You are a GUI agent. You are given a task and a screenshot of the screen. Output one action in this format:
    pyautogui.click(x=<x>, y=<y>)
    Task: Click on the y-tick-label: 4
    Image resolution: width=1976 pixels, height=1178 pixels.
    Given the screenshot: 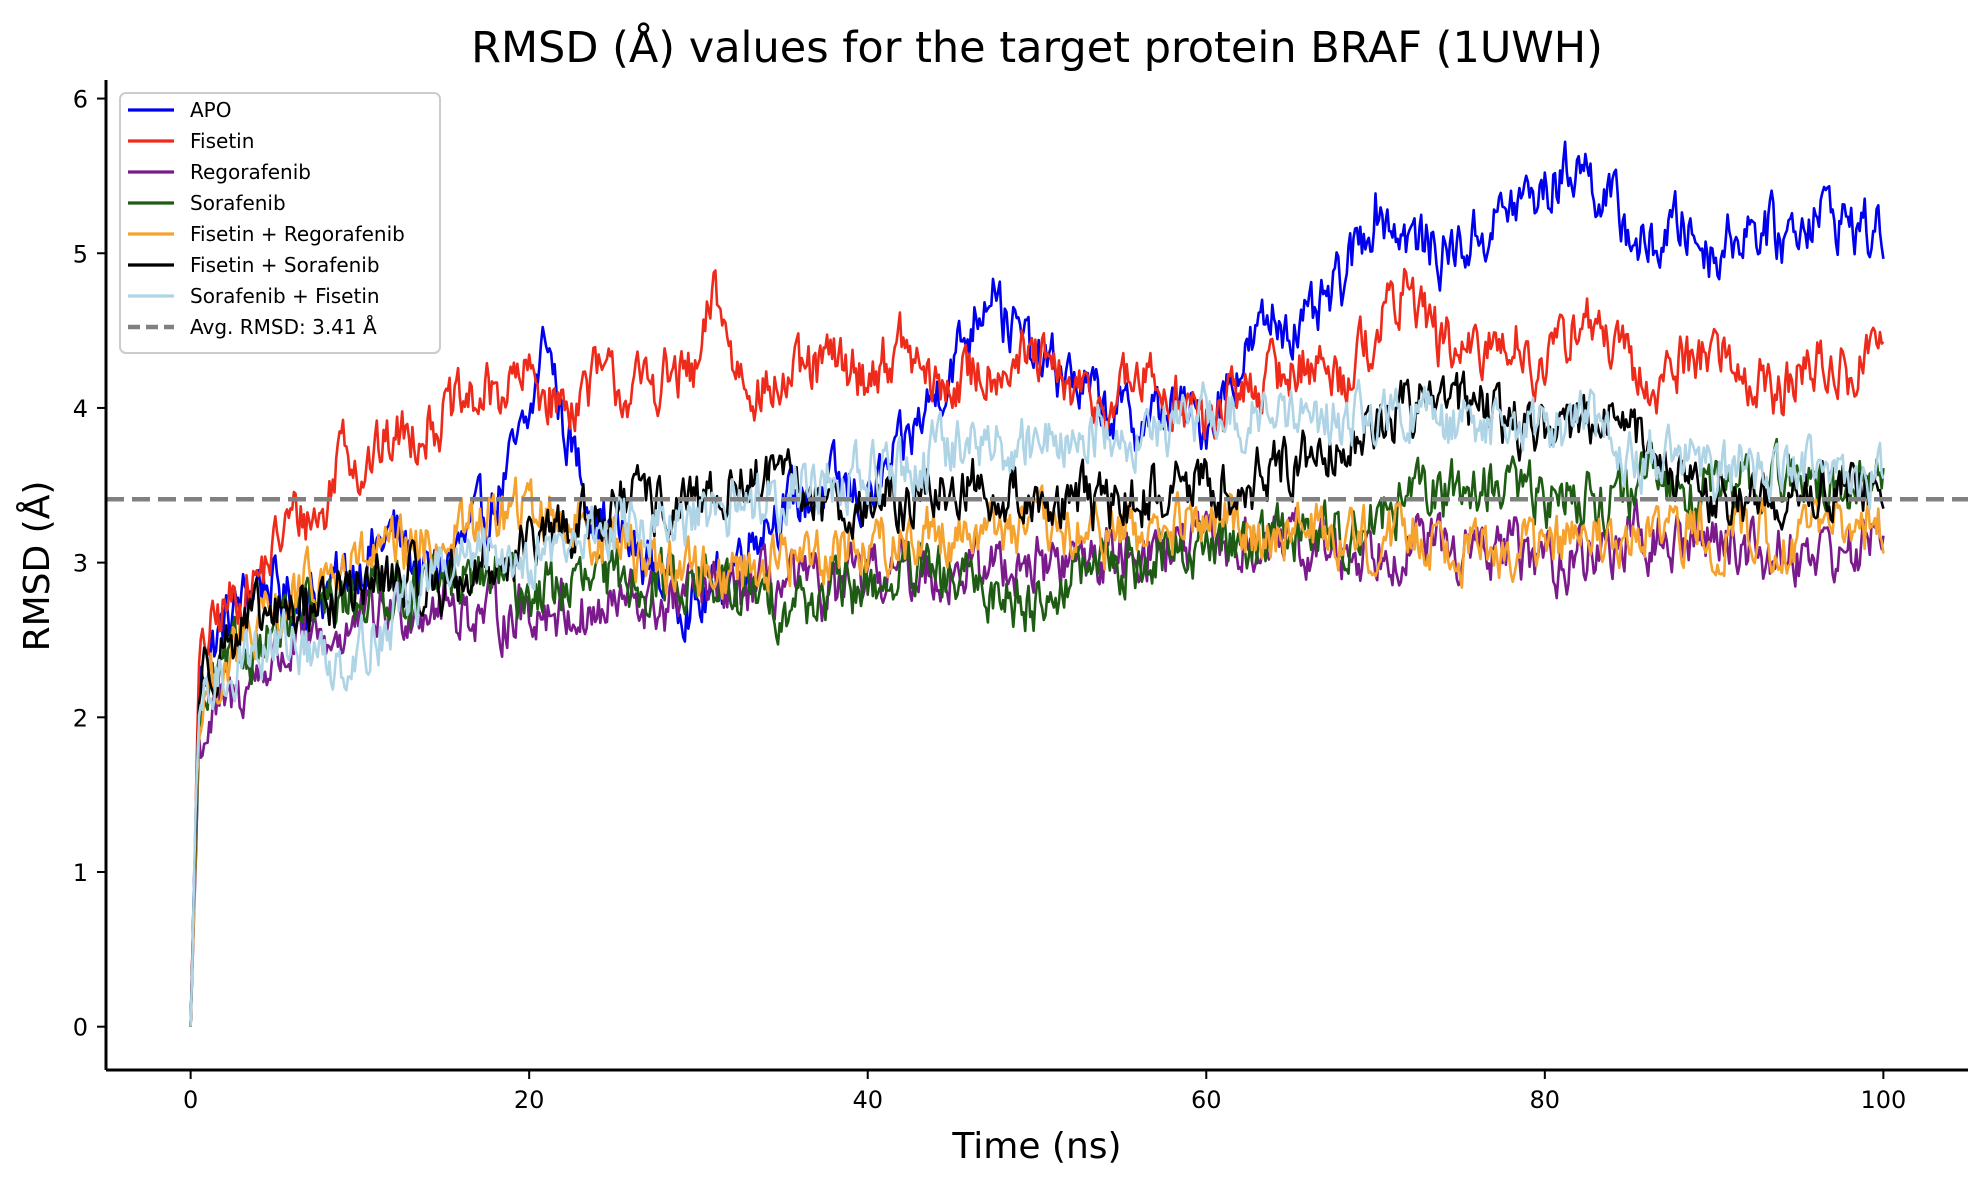 What is the action you would take?
    pyautogui.click(x=80, y=409)
    